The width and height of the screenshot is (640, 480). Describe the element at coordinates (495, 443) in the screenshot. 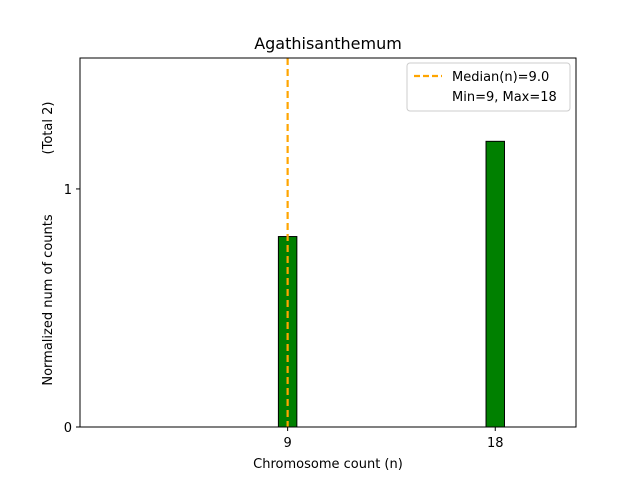

I see `x-tick-label: 18` at that location.